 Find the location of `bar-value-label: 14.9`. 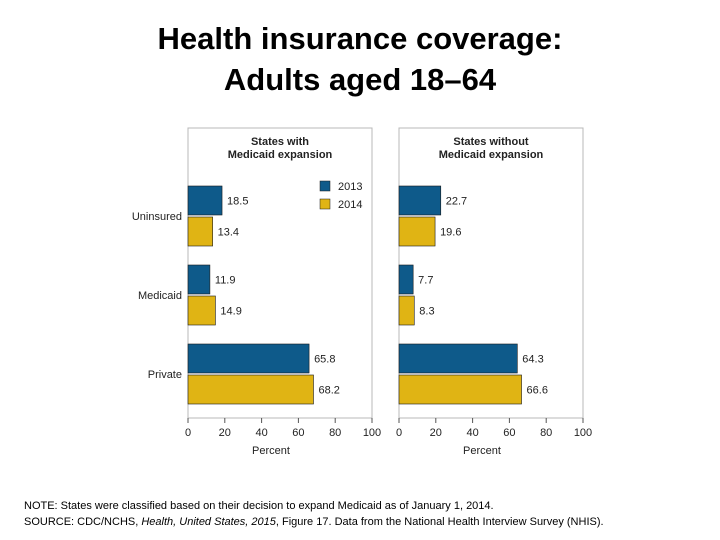

bar-value-label: 14.9 is located at coordinates (230, 312).